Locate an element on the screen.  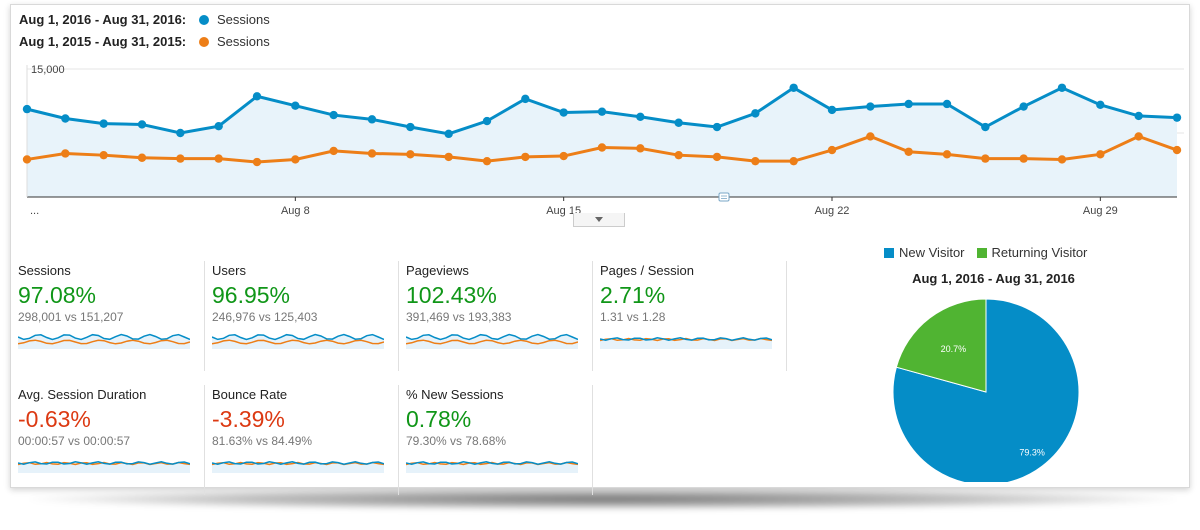
pie-slice-label: 20.7% is located at coordinates (954, 349).